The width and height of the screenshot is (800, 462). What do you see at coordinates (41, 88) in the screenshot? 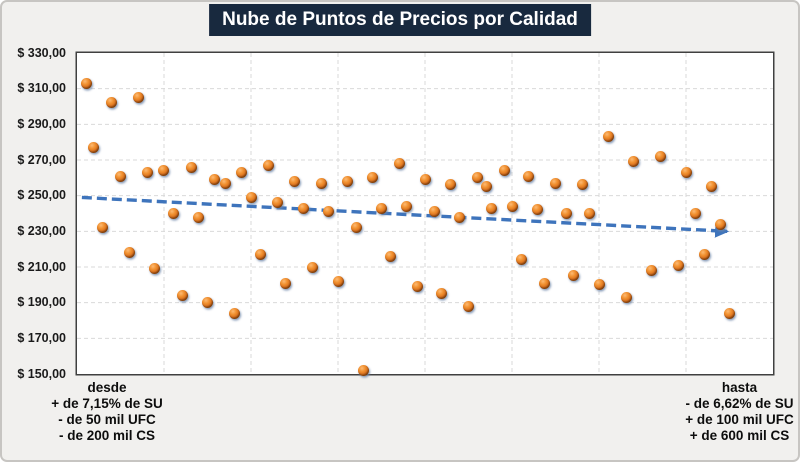
I see `y-axis-tick-label: $ 310,00` at bounding box center [41, 88].